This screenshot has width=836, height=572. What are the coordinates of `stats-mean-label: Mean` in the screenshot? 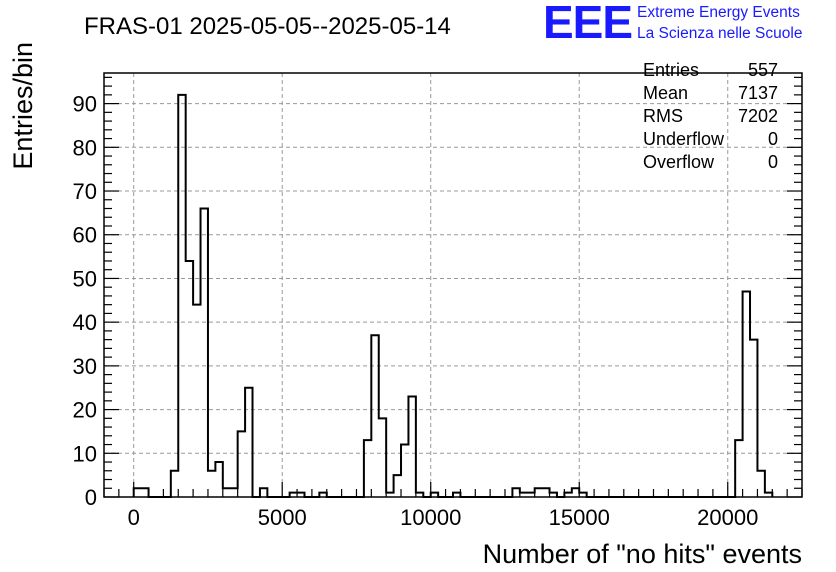 It's located at (665, 93).